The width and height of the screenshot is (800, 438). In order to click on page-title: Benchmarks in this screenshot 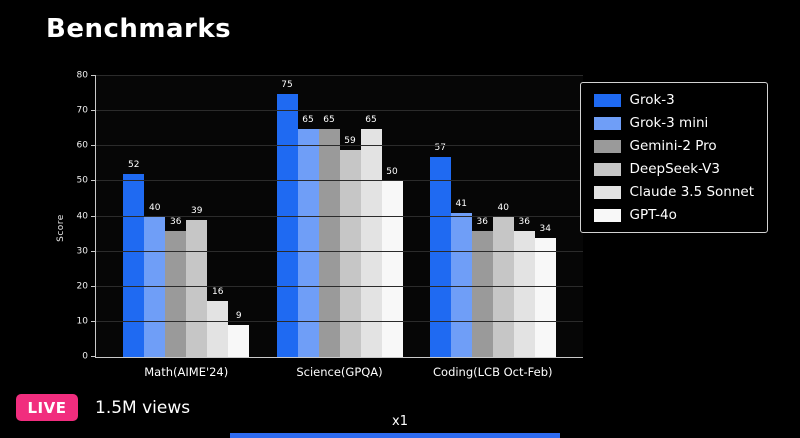, I will do `click(139, 29)`.